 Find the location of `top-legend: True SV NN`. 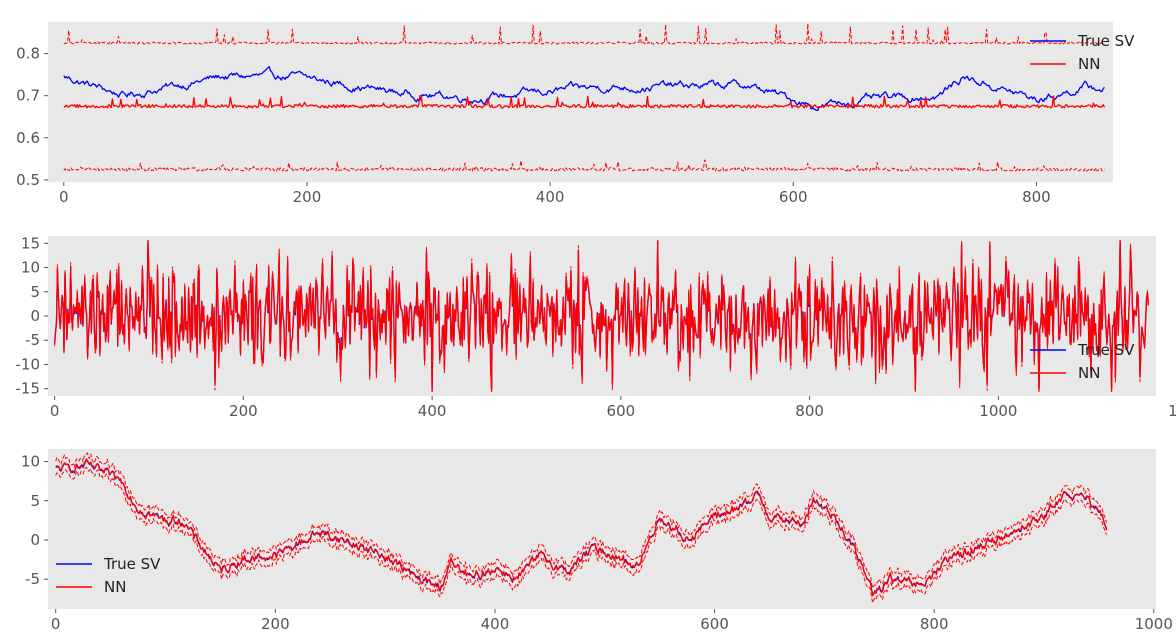

top-legend: True SV NN is located at coordinates (1082, 52).